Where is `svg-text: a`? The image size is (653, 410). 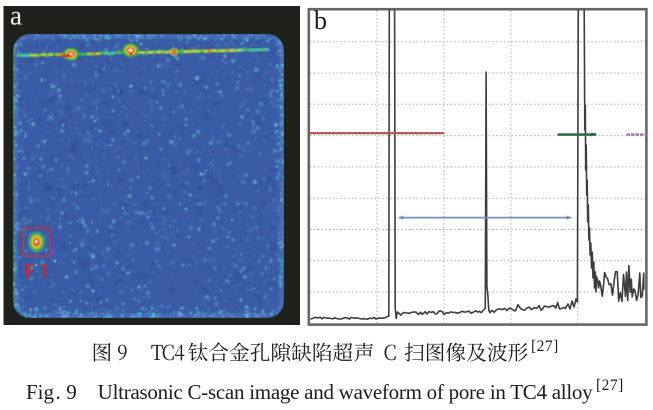 svg-text: a is located at coordinates (16, 16).